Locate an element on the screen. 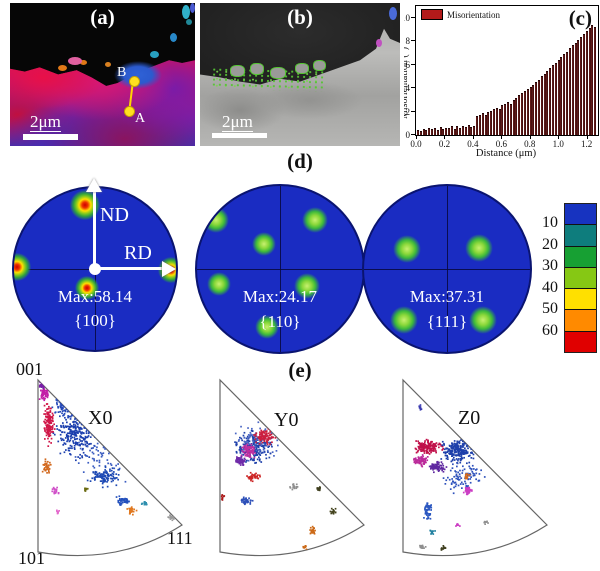 The height and width of the screenshot is (571, 600). plane-label: {110} is located at coordinates (280, 322).